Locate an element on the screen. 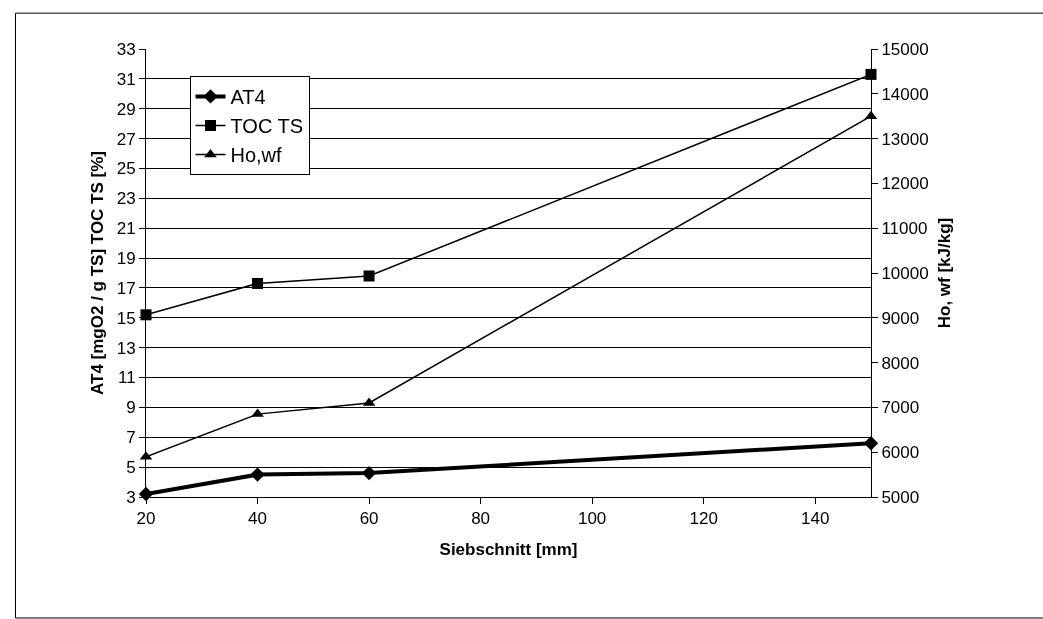  y-tick-label: 21 is located at coordinates (126, 229).